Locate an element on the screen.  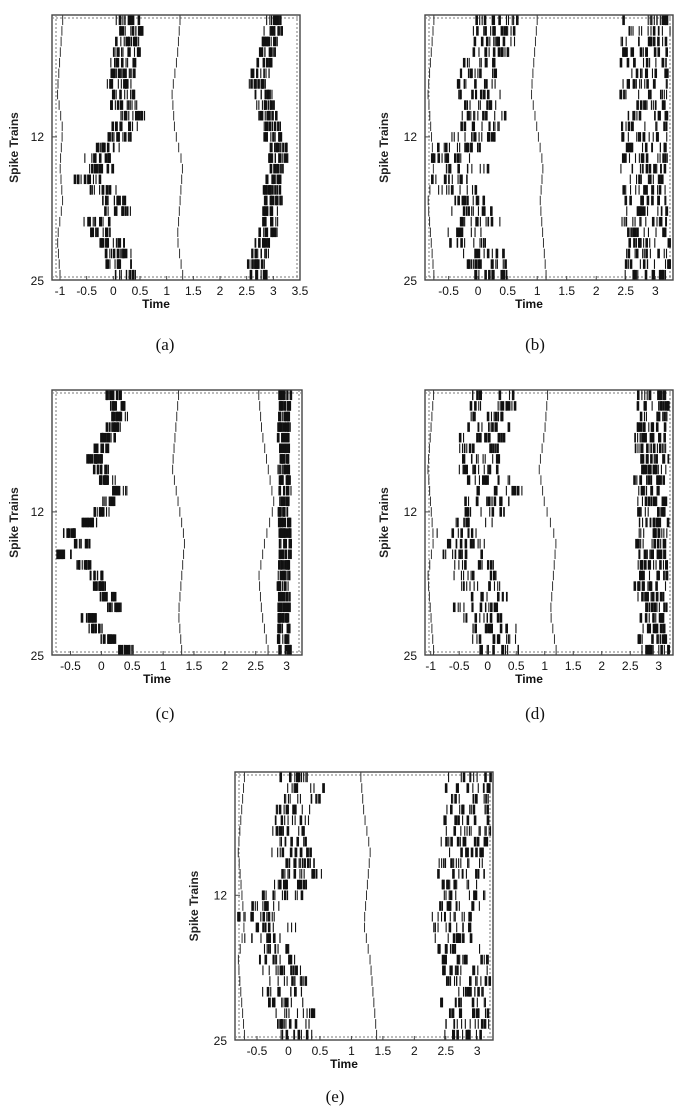
caption-d: (d) is located at coordinates (535, 713).